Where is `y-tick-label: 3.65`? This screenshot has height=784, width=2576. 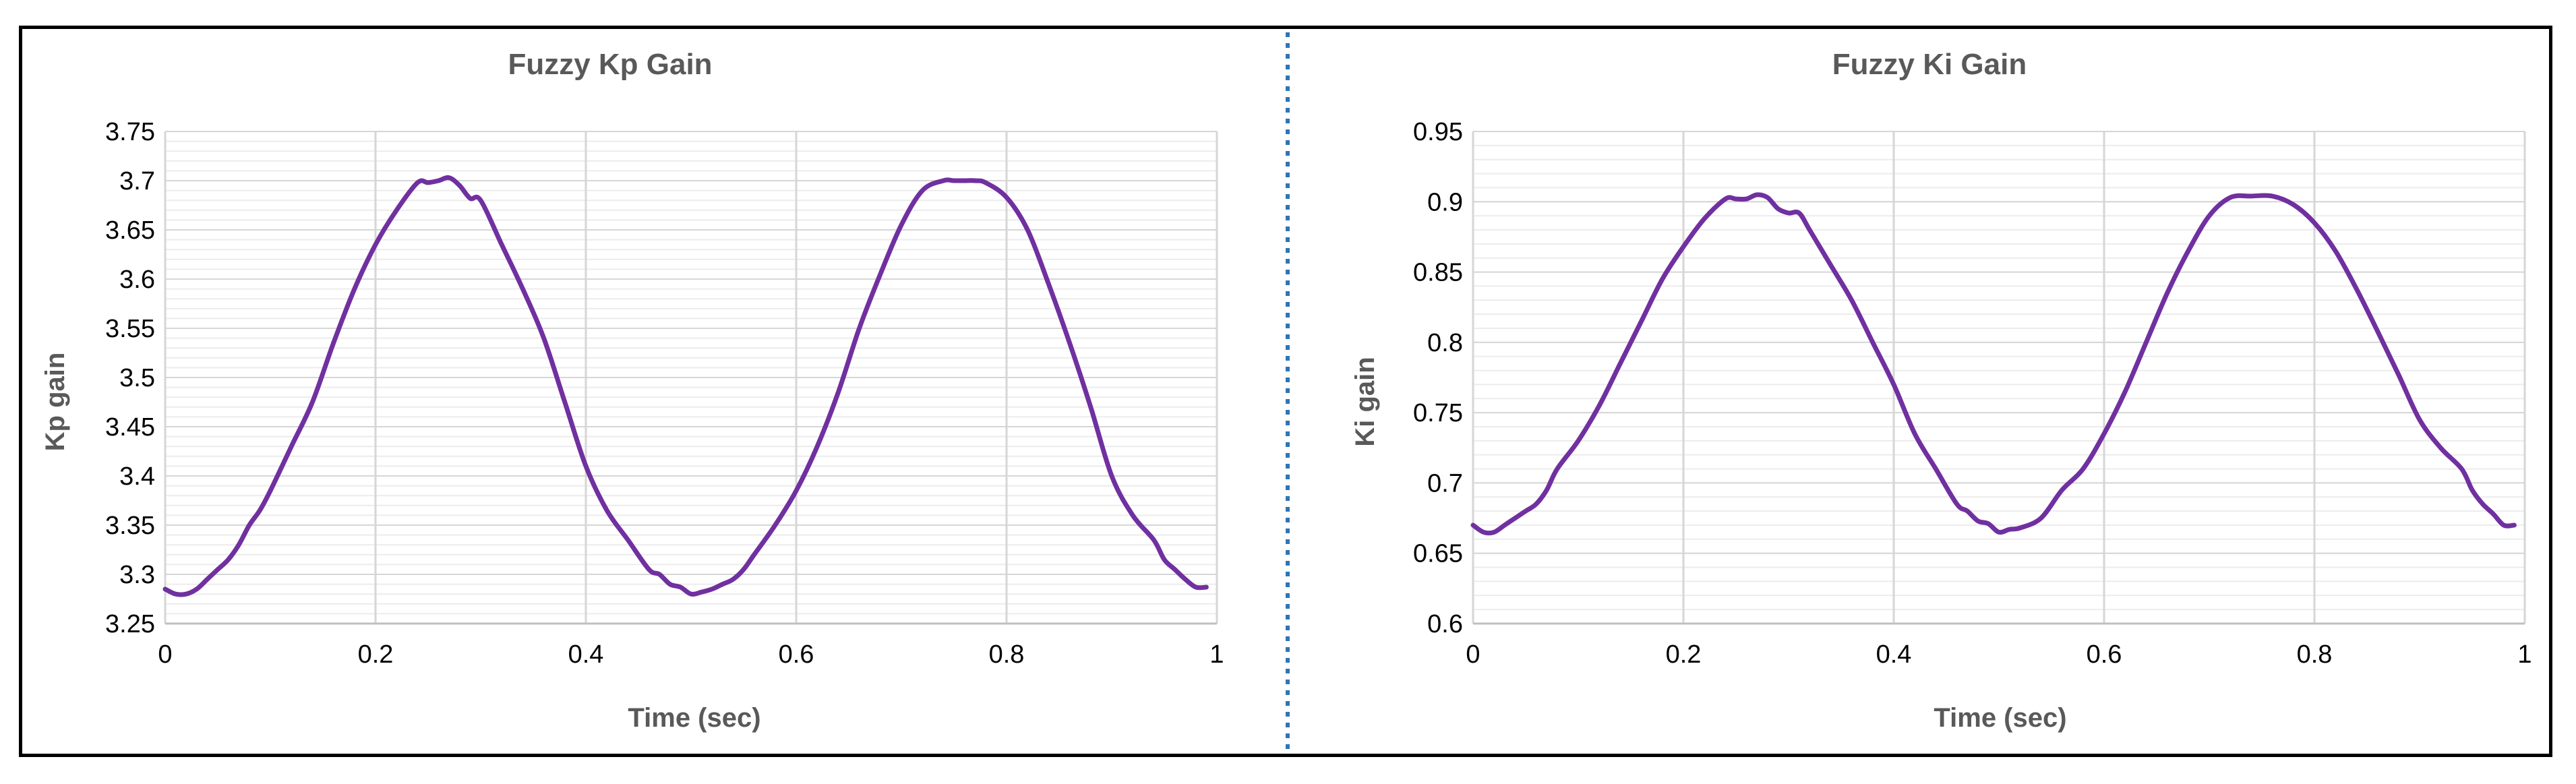 y-tick-label: 3.65 is located at coordinates (130, 230).